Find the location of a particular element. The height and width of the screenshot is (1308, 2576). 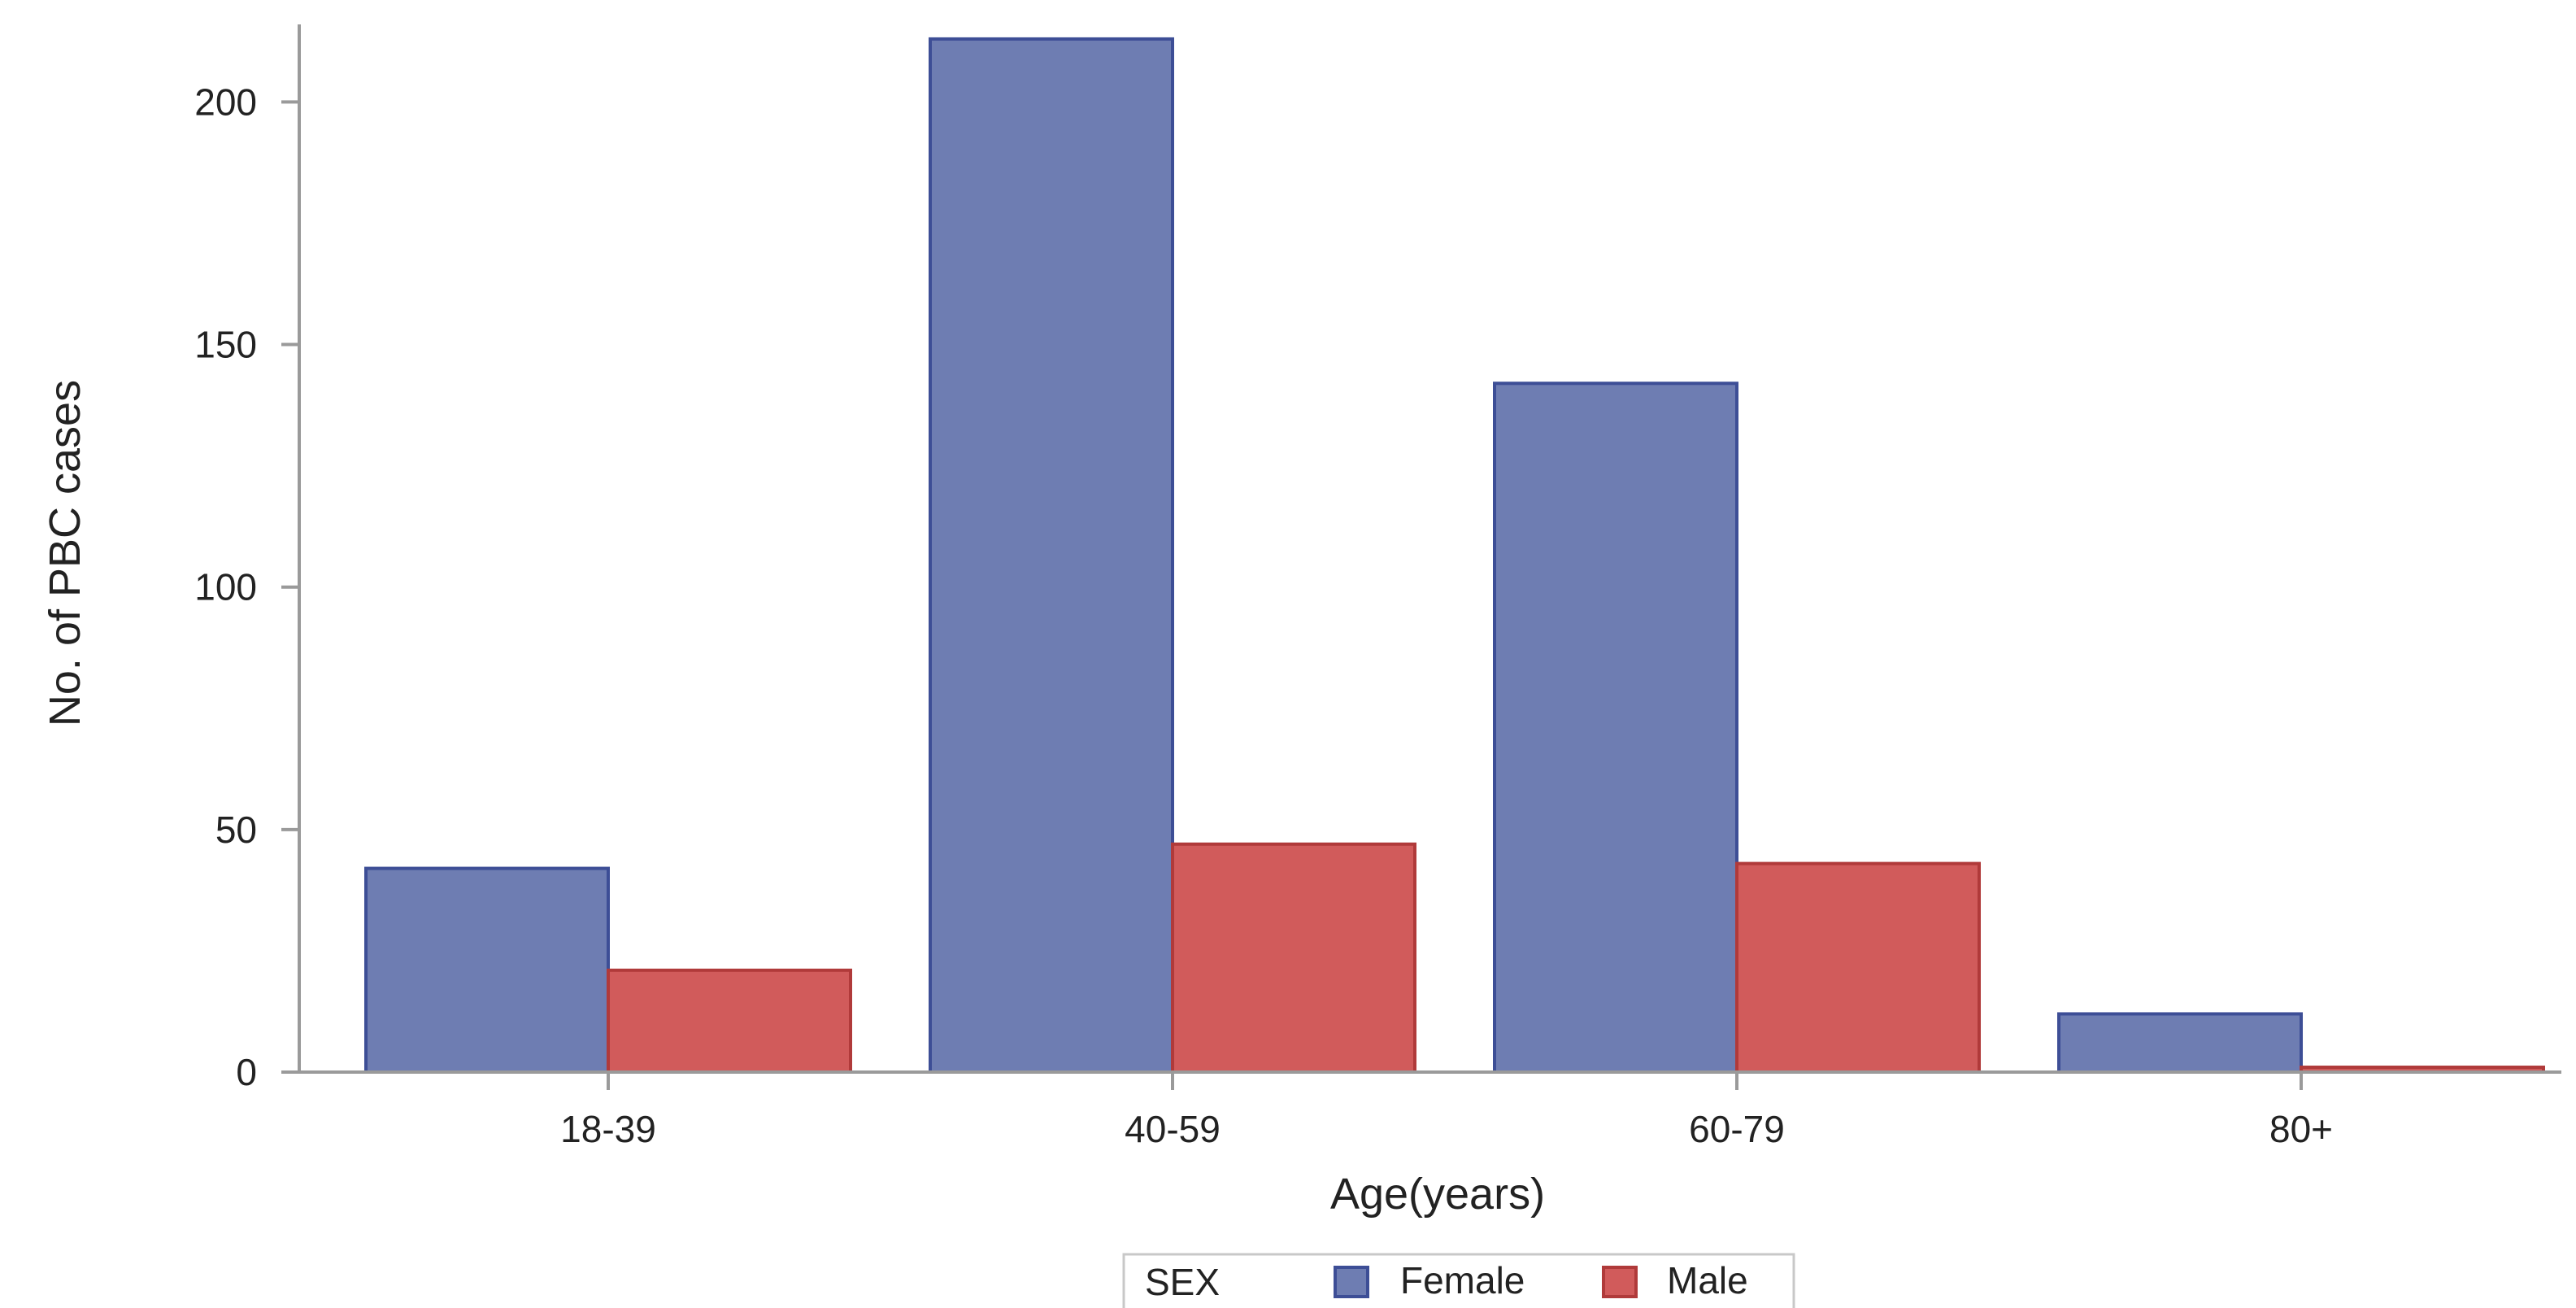

y-tick-label: 100 is located at coordinates (226, 587).